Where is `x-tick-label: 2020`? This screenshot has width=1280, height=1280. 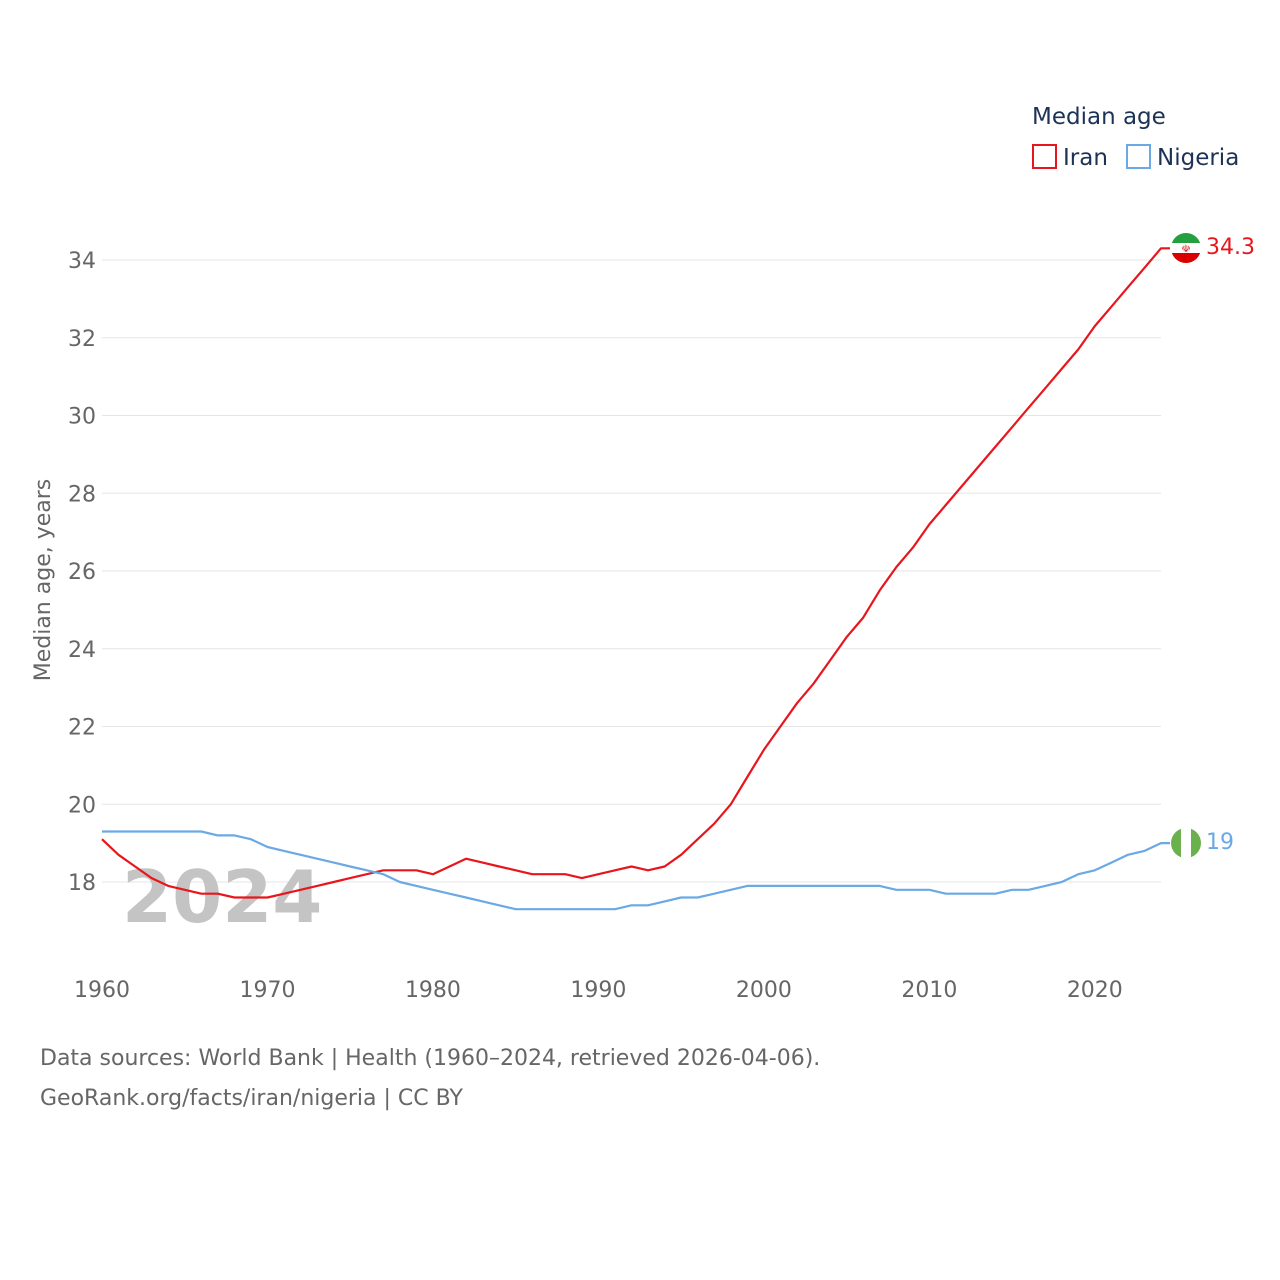
x-tick-label: 2020 is located at coordinates (1095, 990).